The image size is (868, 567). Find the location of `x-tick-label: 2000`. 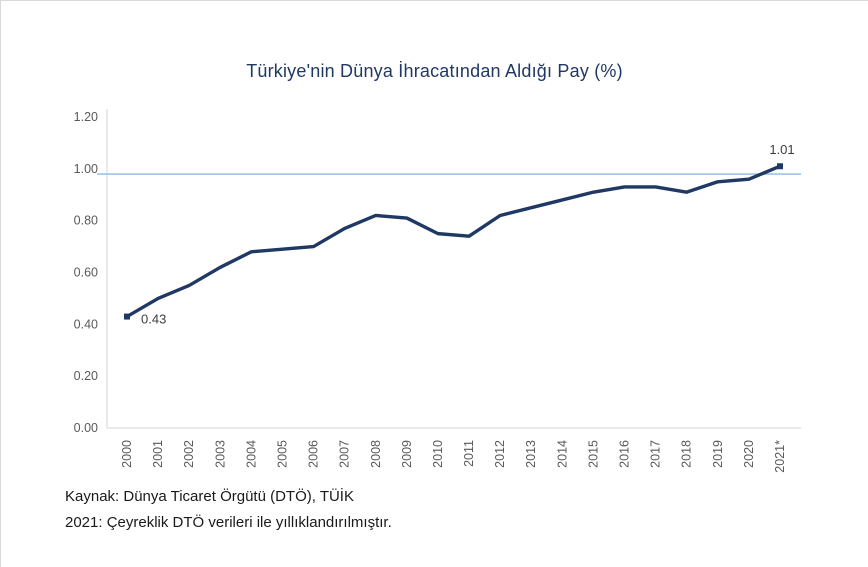

x-tick-label: 2000 is located at coordinates (127, 454).